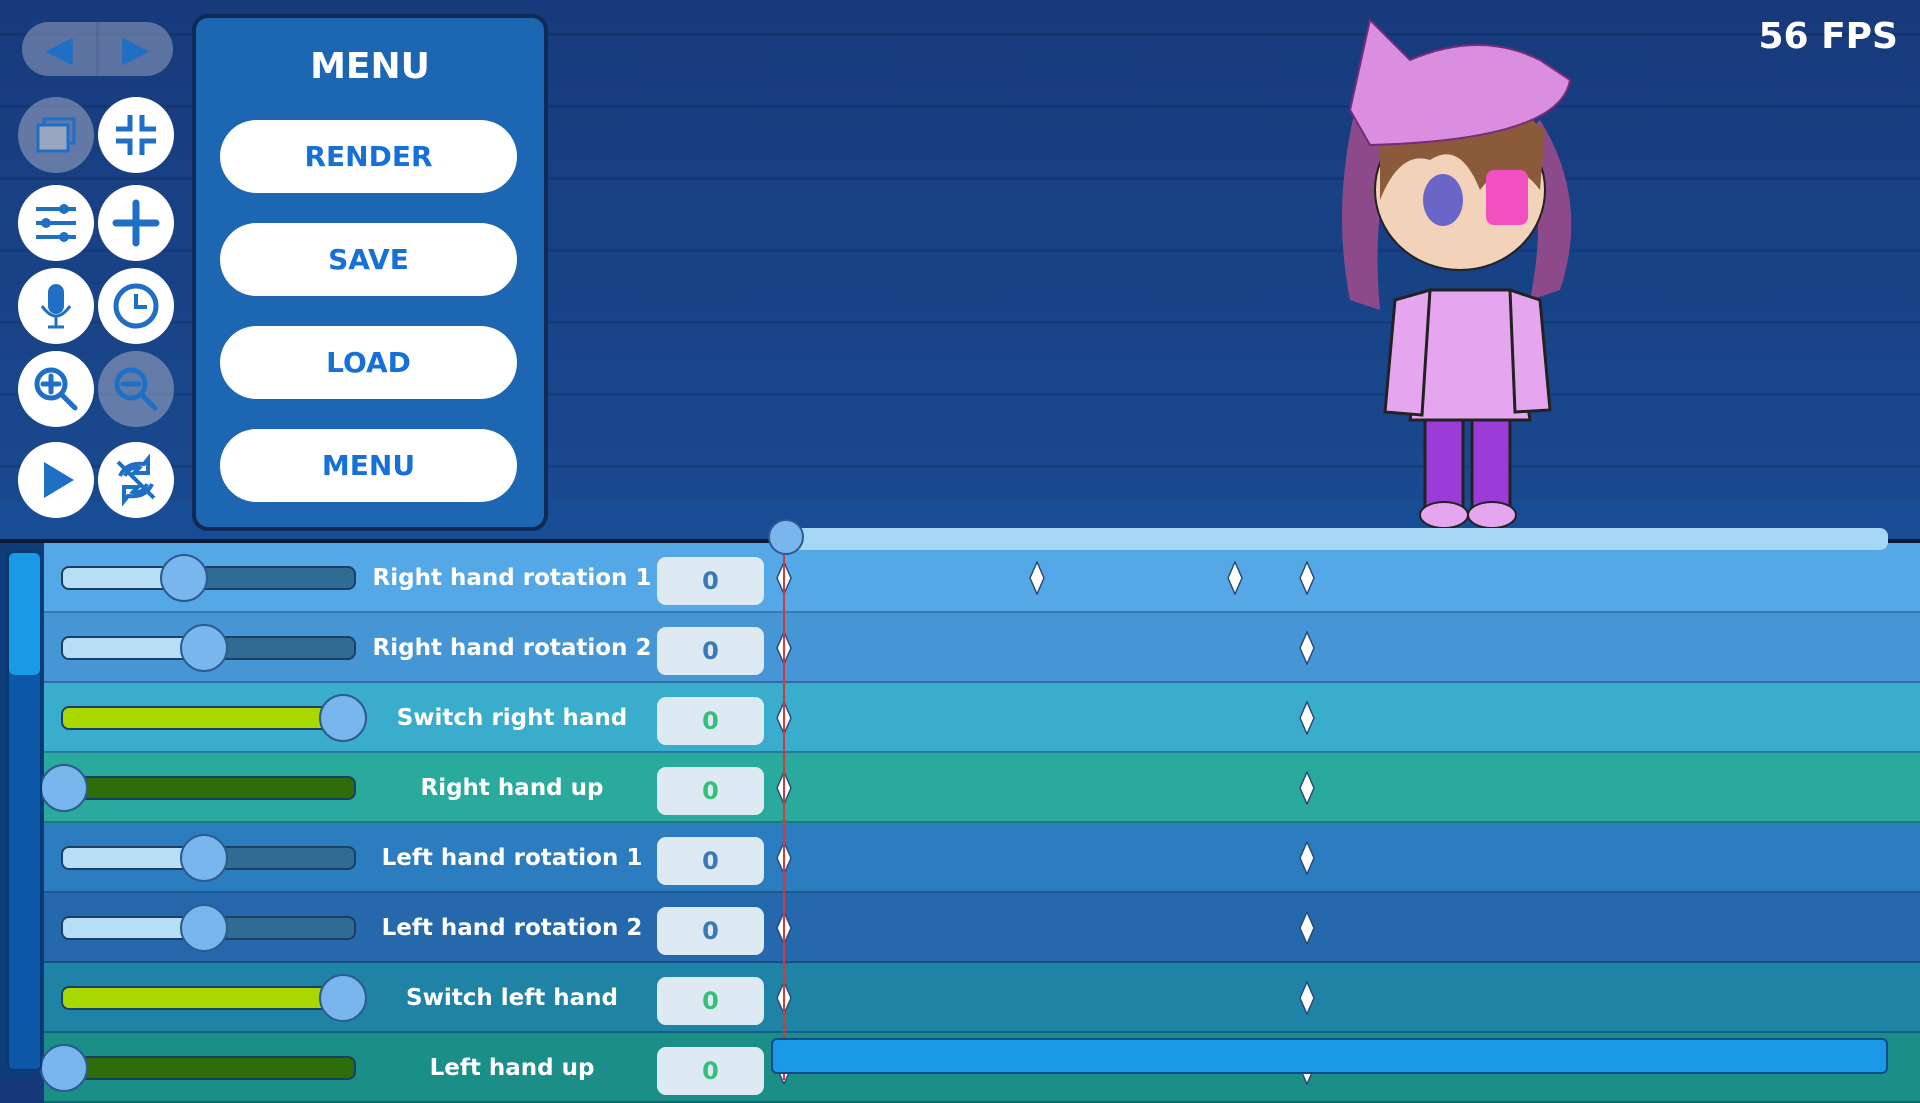  What do you see at coordinates (1457, 273) in the screenshot?
I see `character` at bounding box center [1457, 273].